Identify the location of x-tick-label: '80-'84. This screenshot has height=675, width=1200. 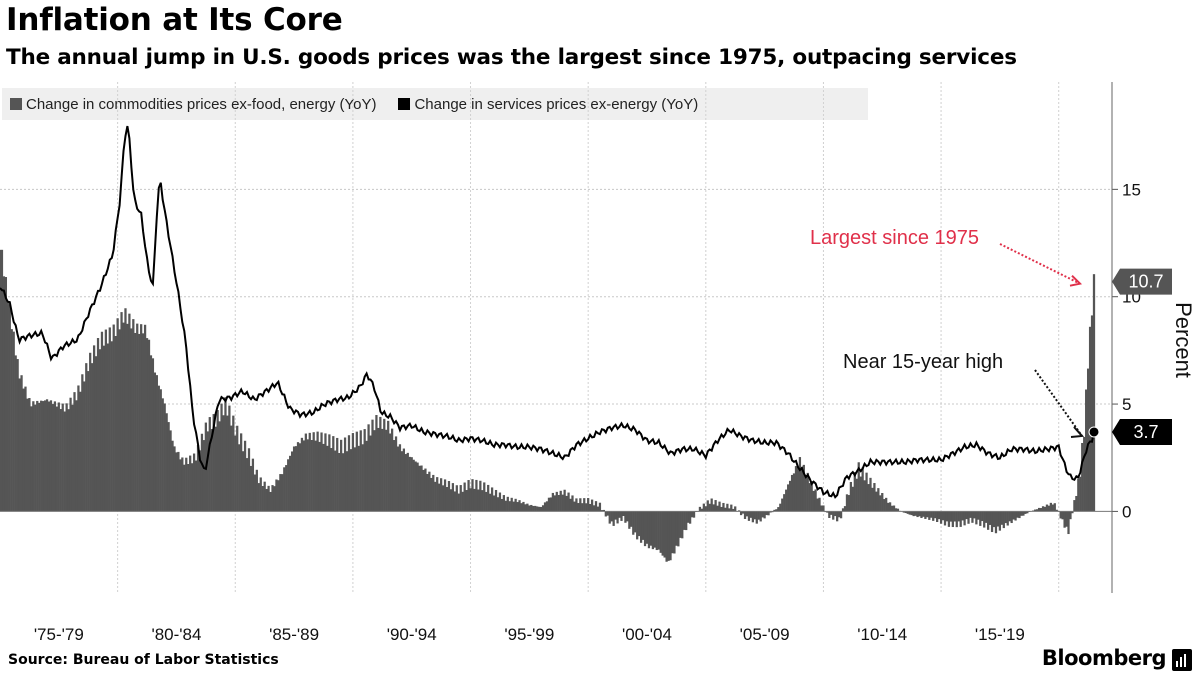
(176, 634).